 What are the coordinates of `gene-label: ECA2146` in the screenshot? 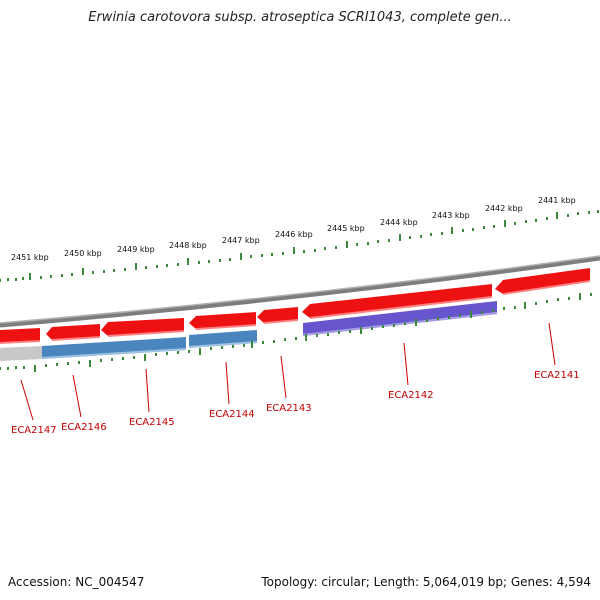 It's located at (84, 427).